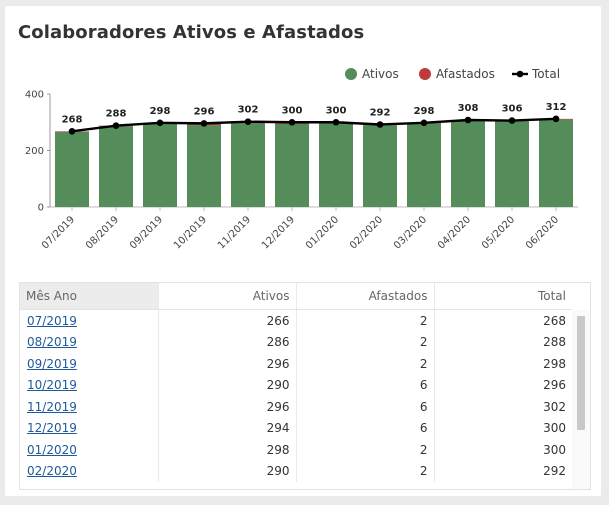  I want to click on x-tick-label: 01/2020, so click(322, 232).